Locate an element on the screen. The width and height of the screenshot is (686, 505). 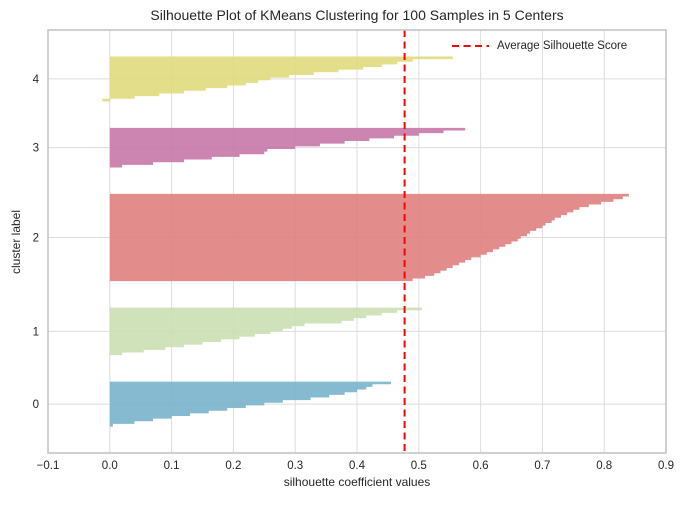
x-tick-label: 0.9 is located at coordinates (666, 466).